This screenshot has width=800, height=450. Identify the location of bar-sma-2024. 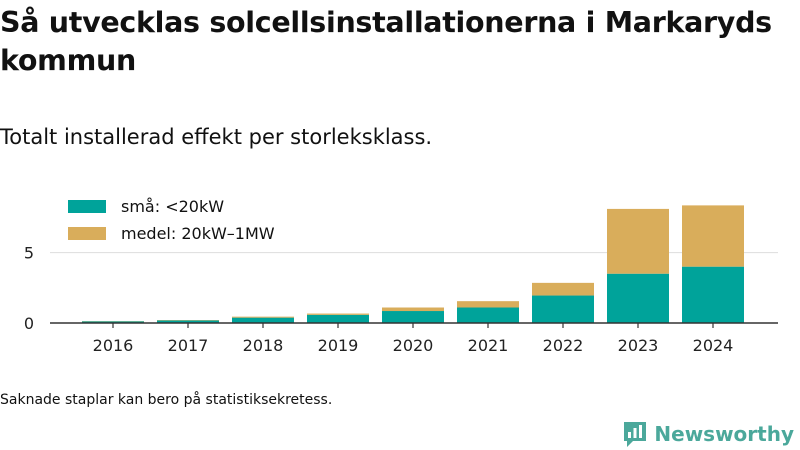
(713, 294).